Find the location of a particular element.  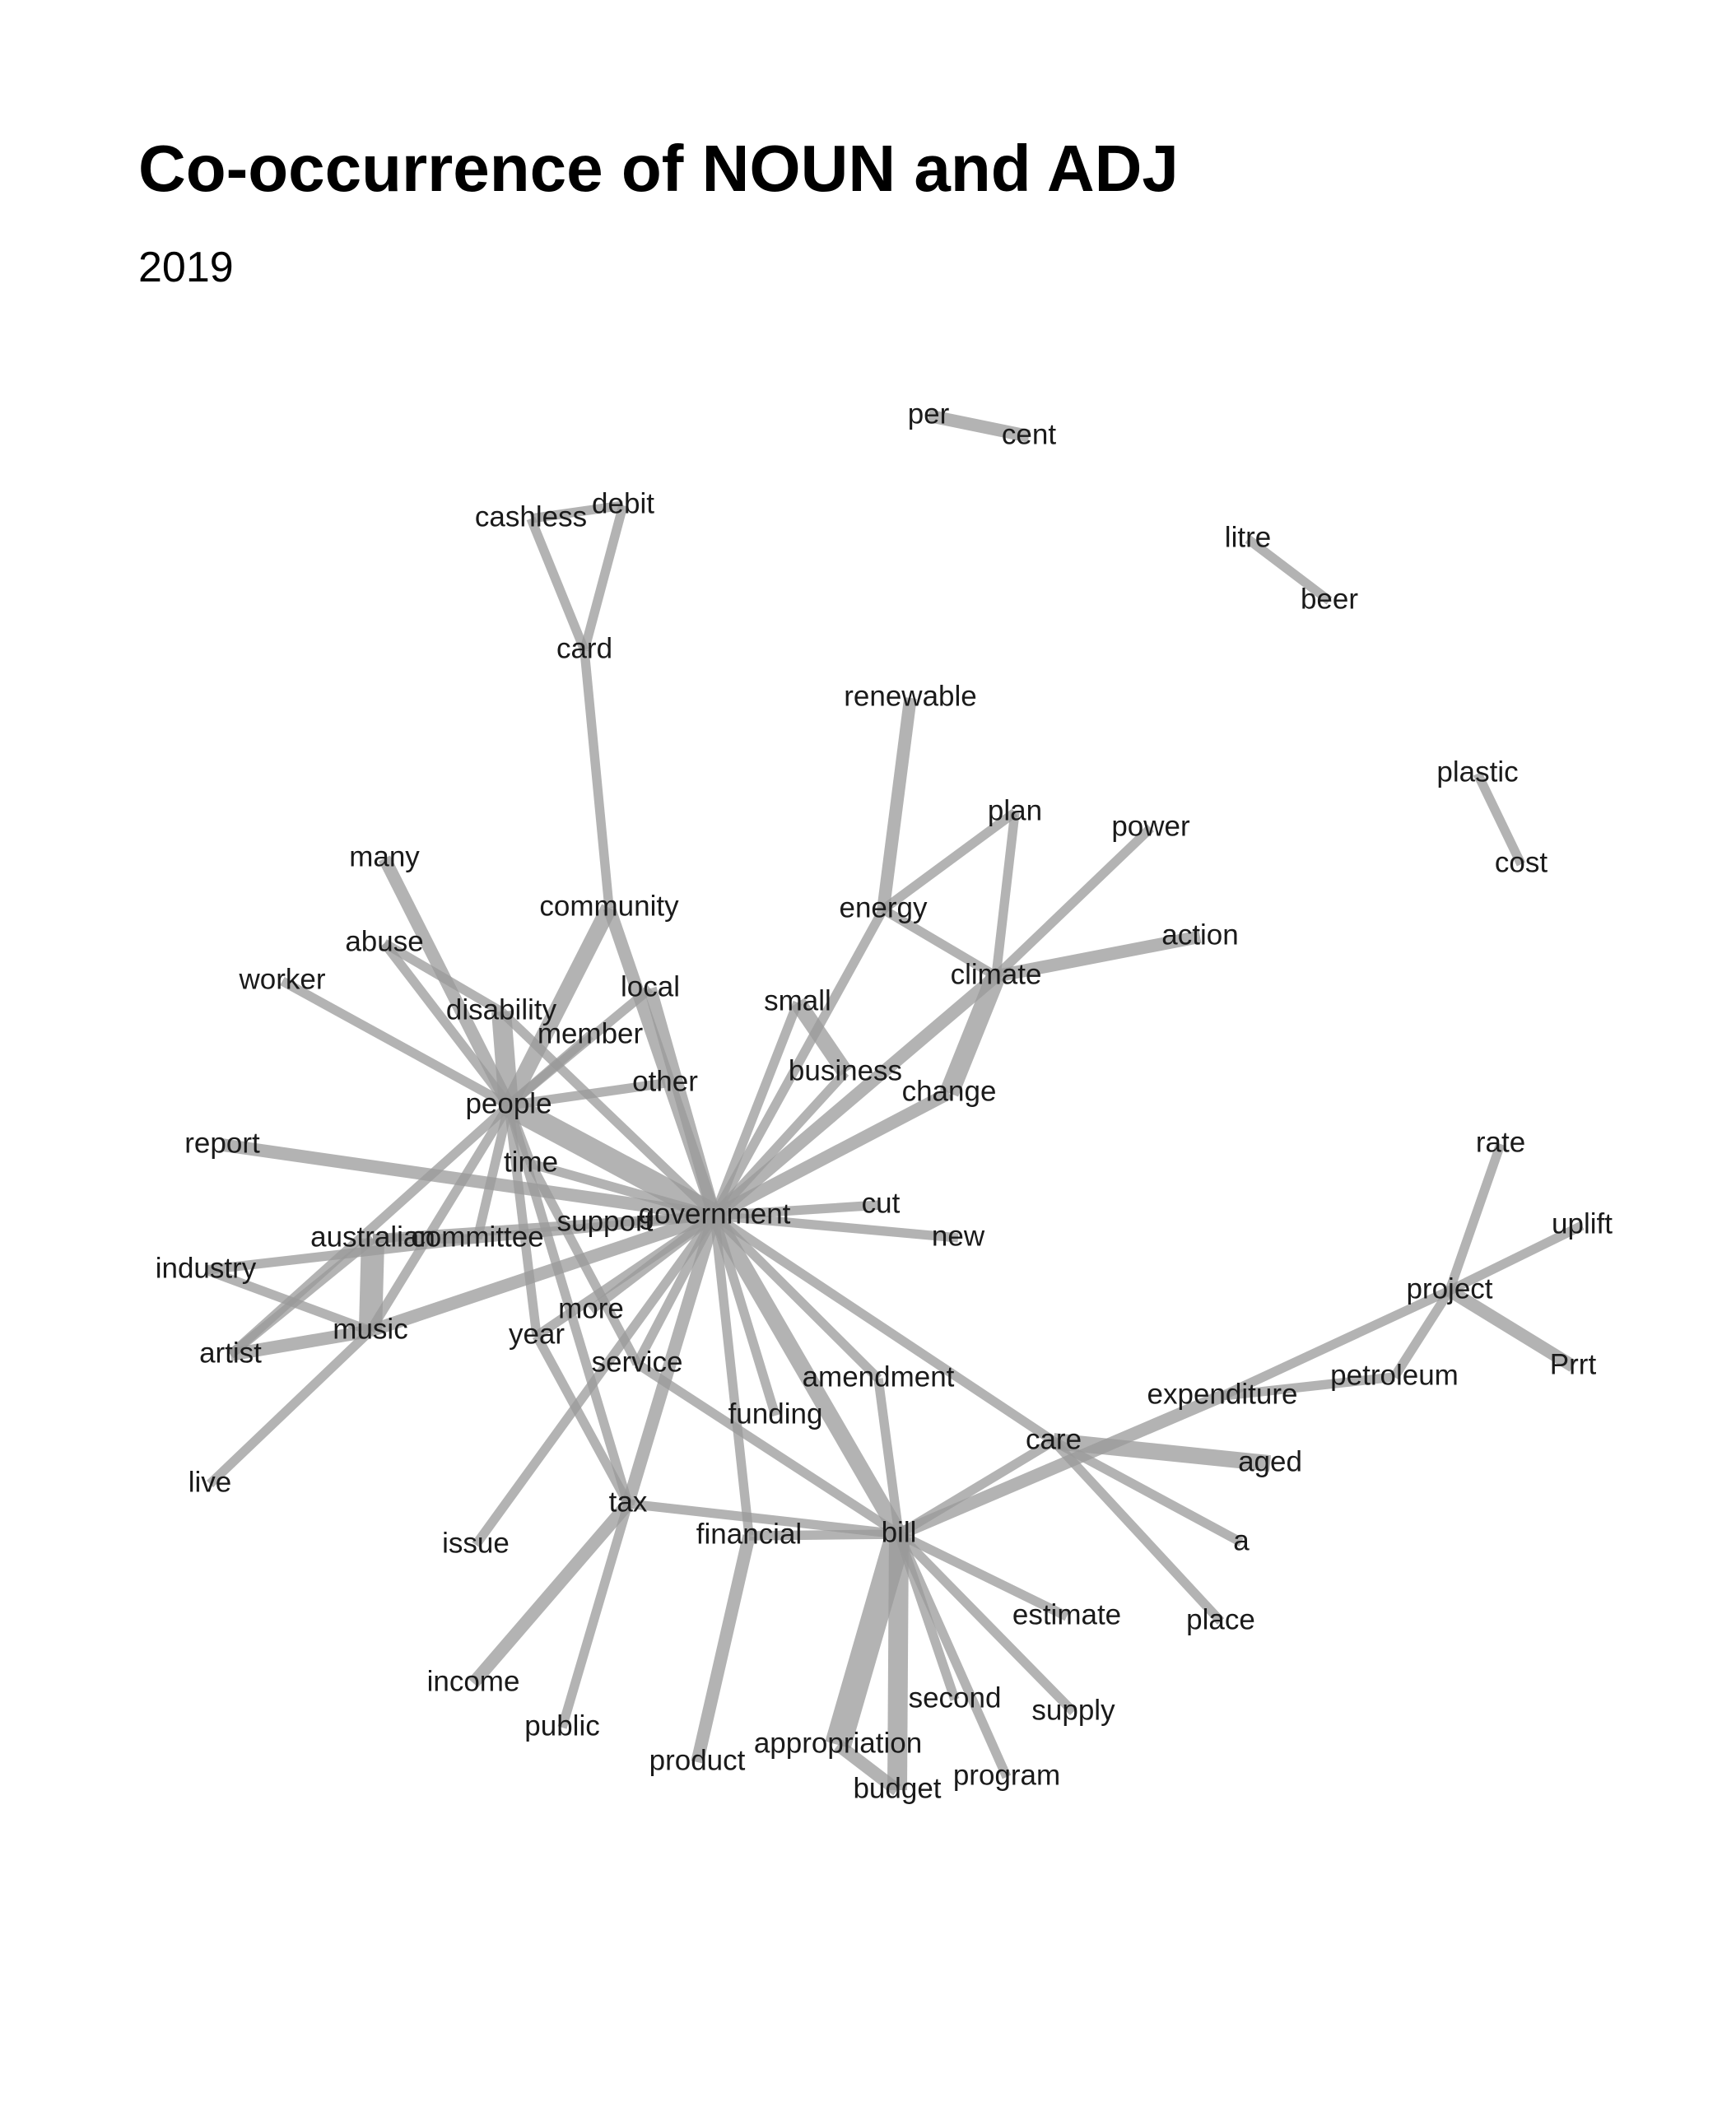

node-label-appropriation: appropriation is located at coordinates (838, 1743).